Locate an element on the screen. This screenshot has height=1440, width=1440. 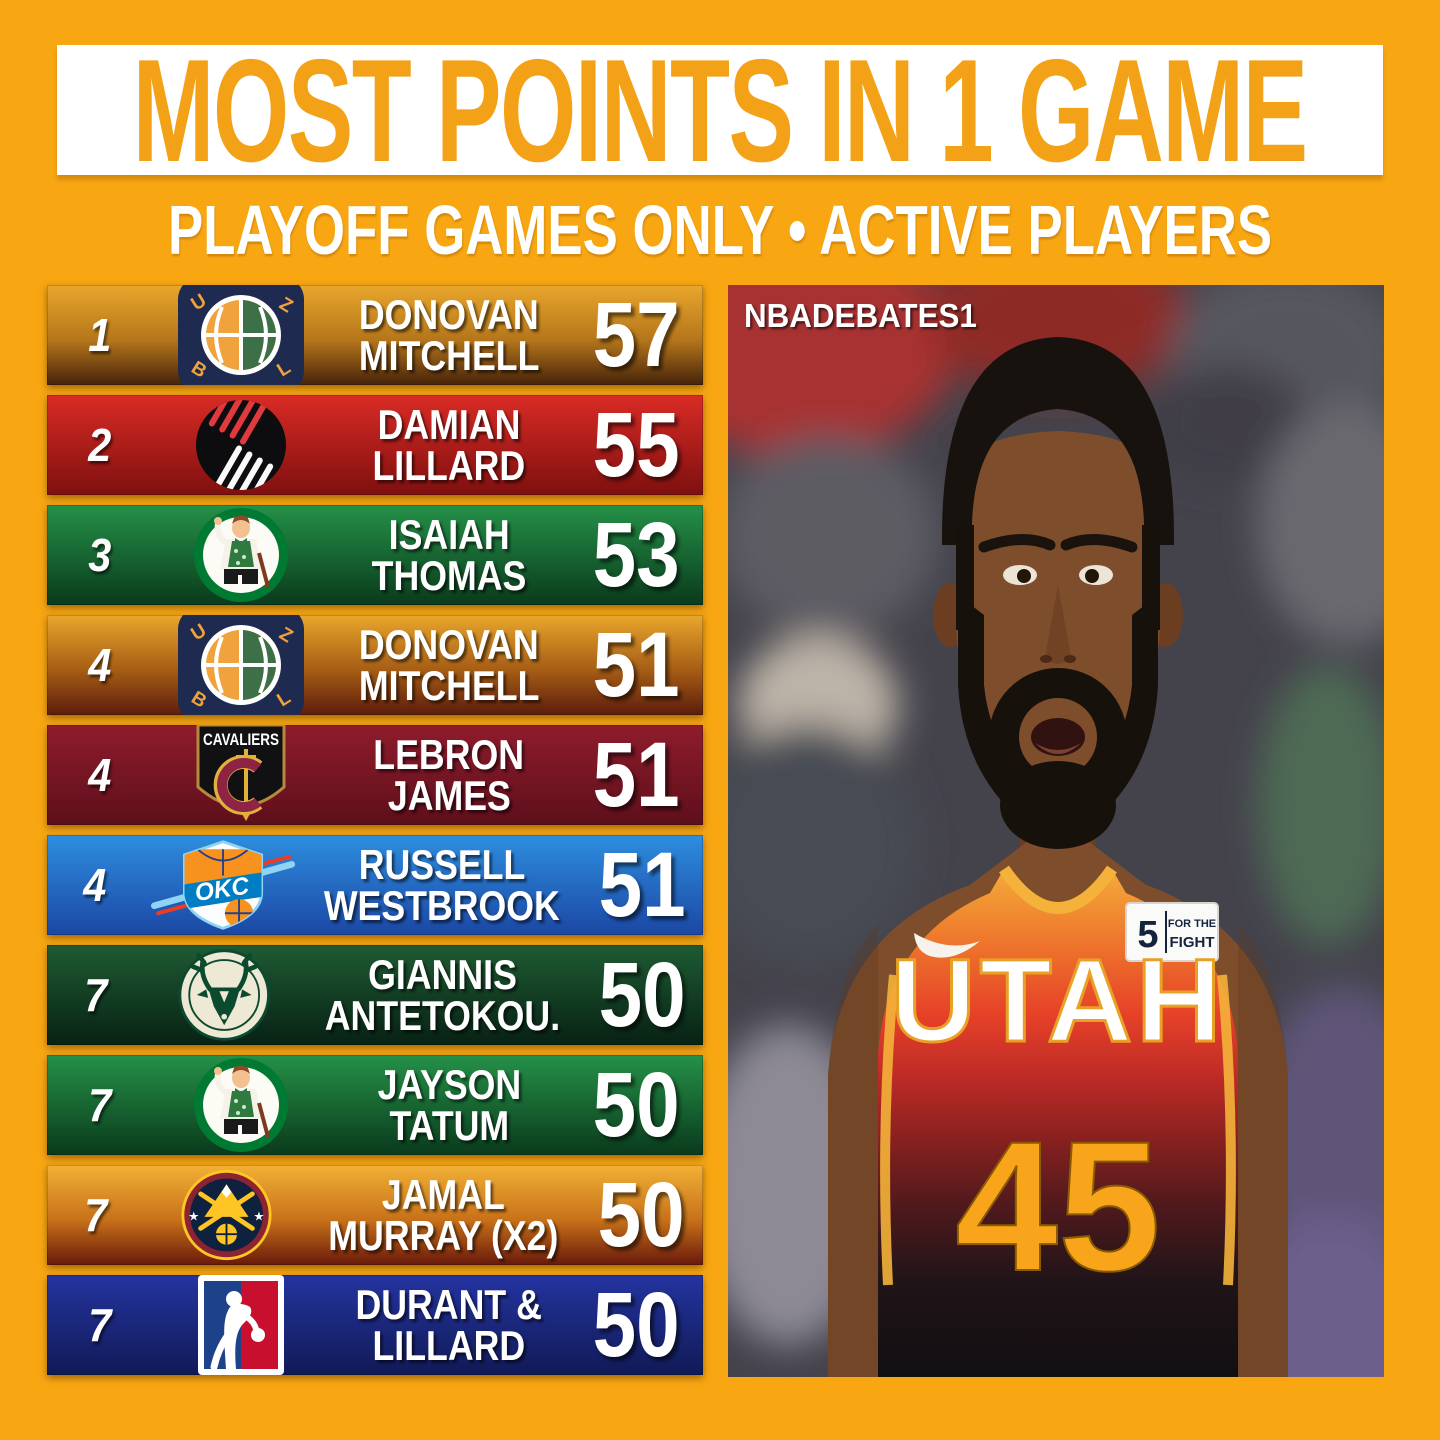
player-name-line1: JAYSON is located at coordinates (449, 1084).